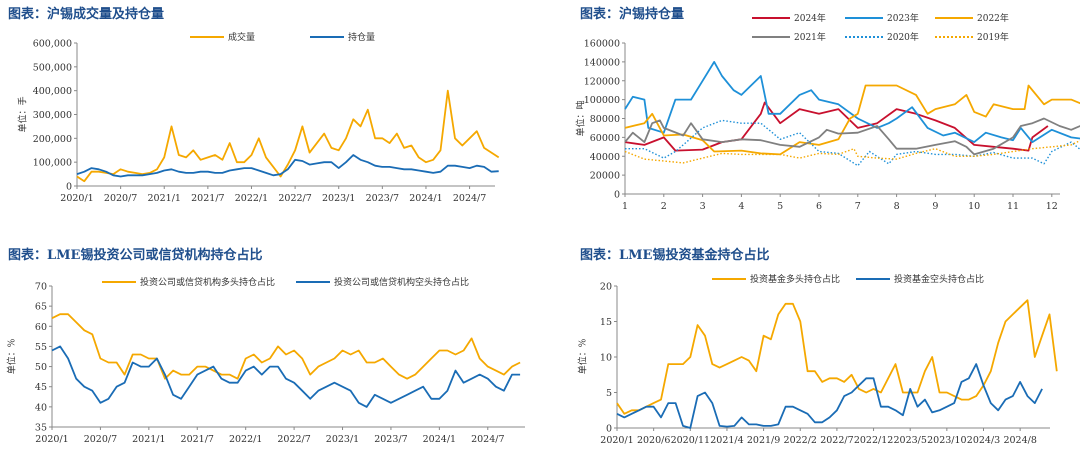 Image resolution: width=1080 pixels, height=461 pixels. Describe the element at coordinates (690, 440) in the screenshot. I see `c4-x-tick-label: 2020/11` at that location.